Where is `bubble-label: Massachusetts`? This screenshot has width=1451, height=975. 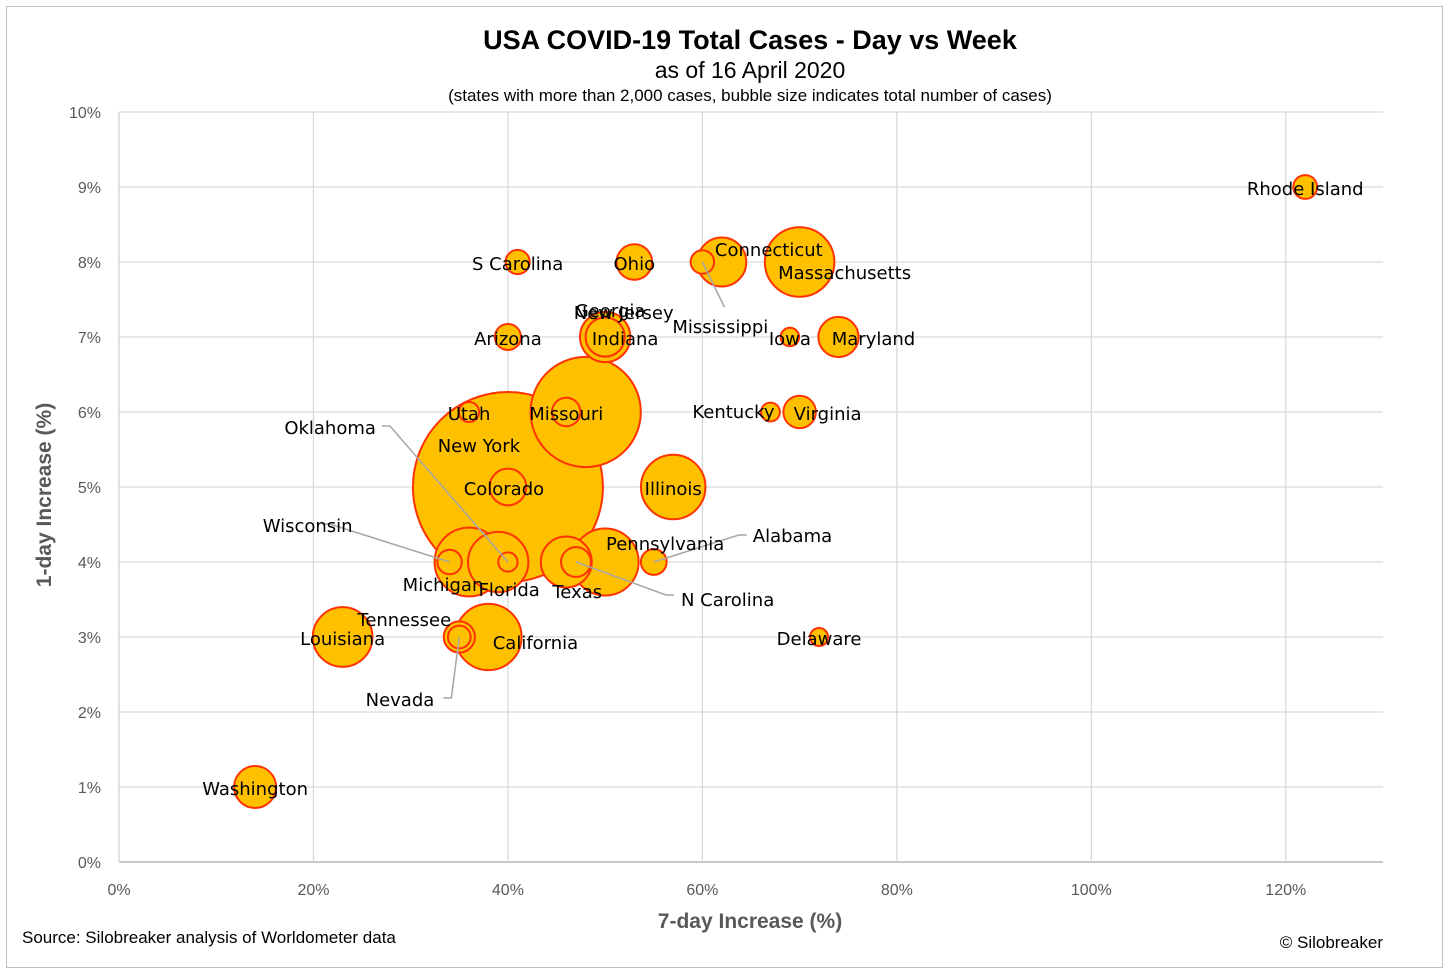
bubble-label: Massachusetts is located at coordinates (844, 273).